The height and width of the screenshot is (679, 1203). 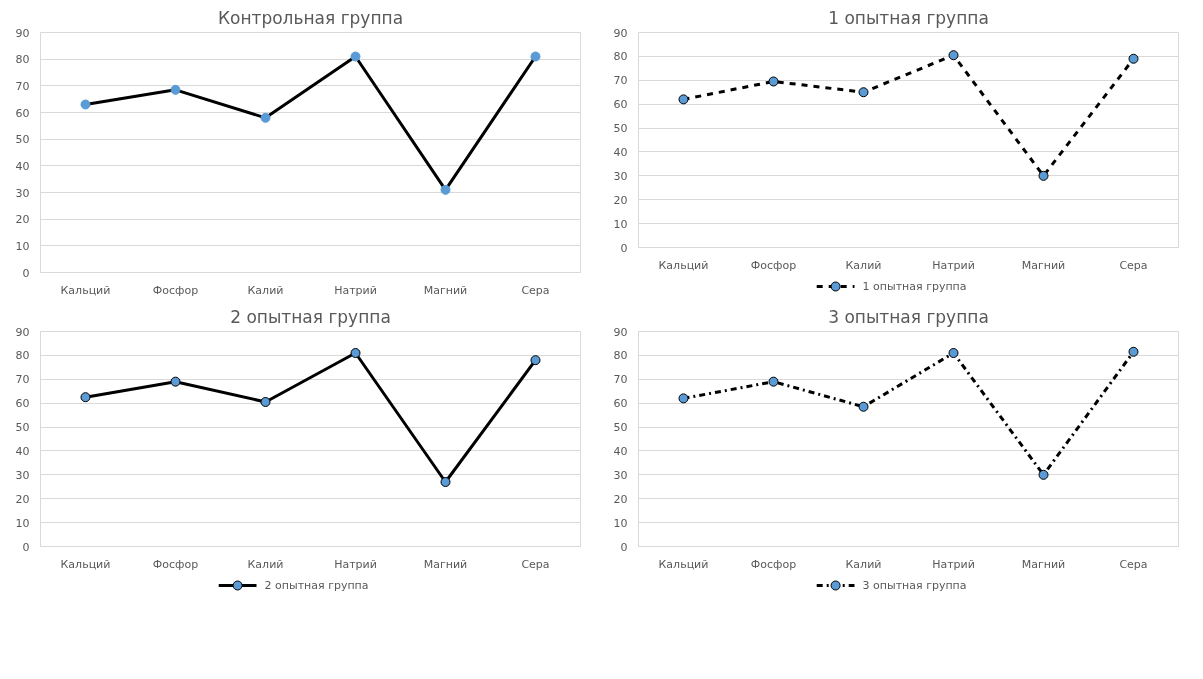 I want to click on legend-label: 3 опытная группа, so click(x=914, y=585).